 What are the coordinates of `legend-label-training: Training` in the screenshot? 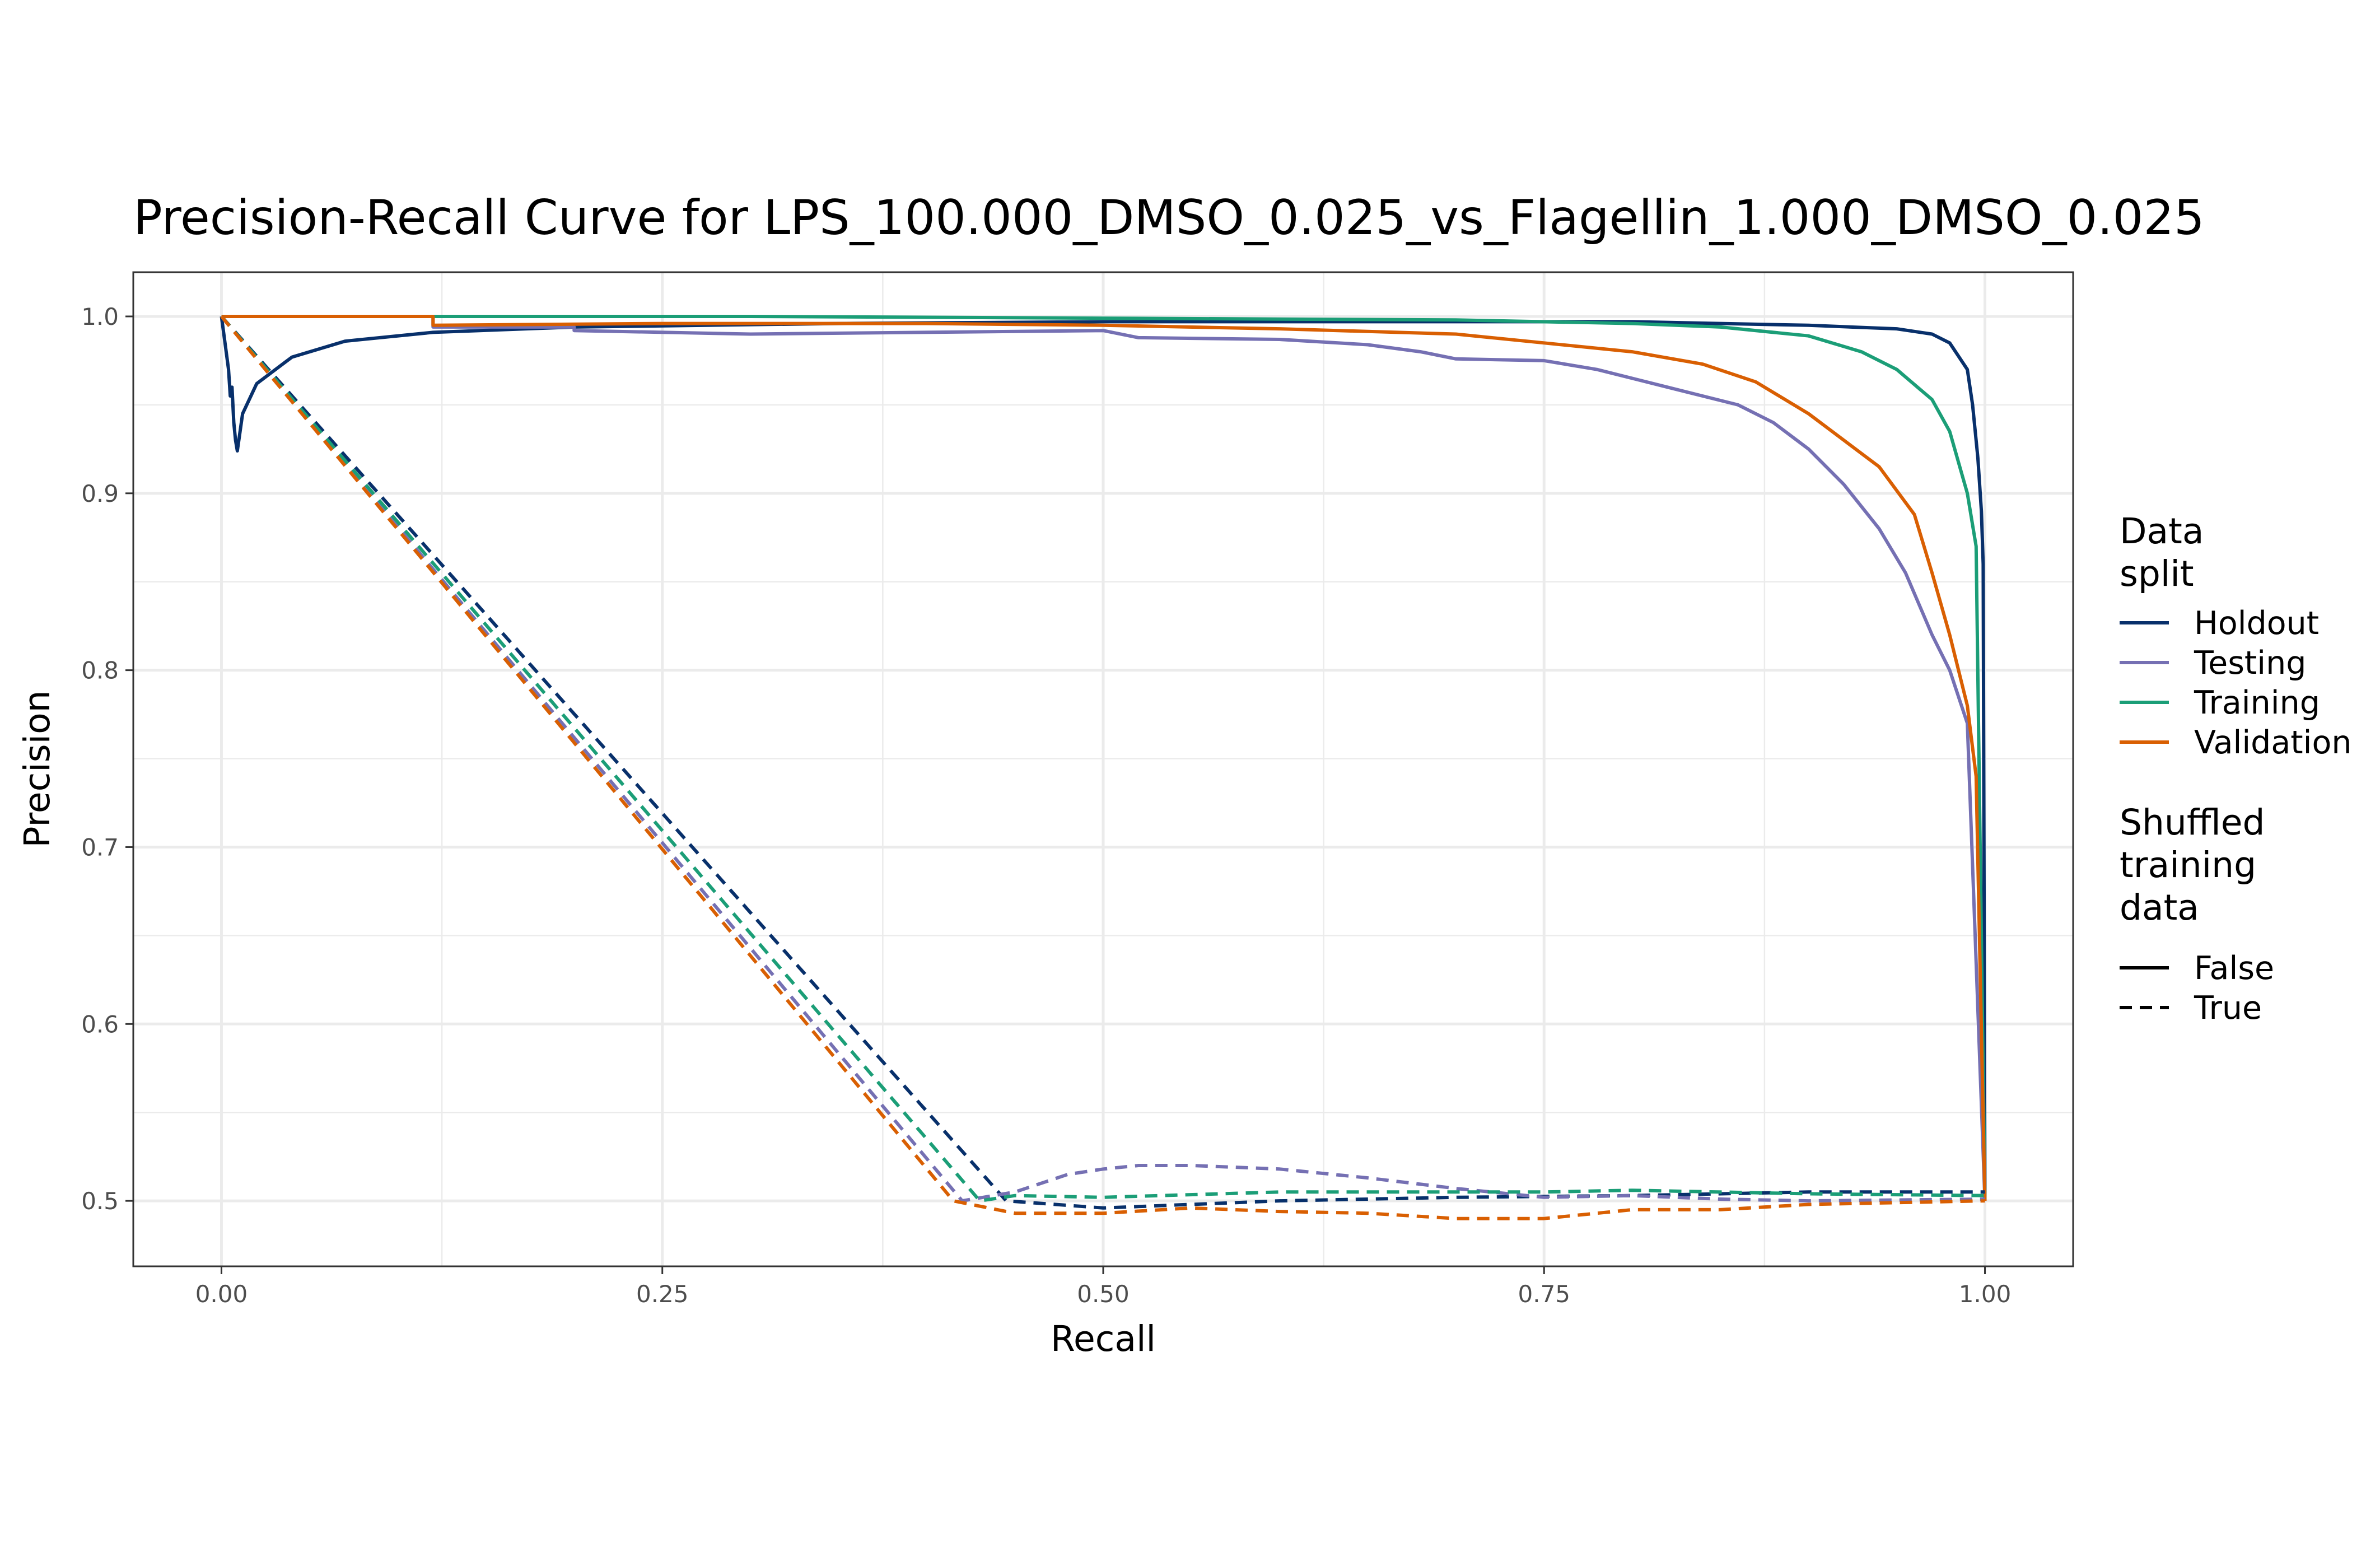 It's located at (2257, 702).